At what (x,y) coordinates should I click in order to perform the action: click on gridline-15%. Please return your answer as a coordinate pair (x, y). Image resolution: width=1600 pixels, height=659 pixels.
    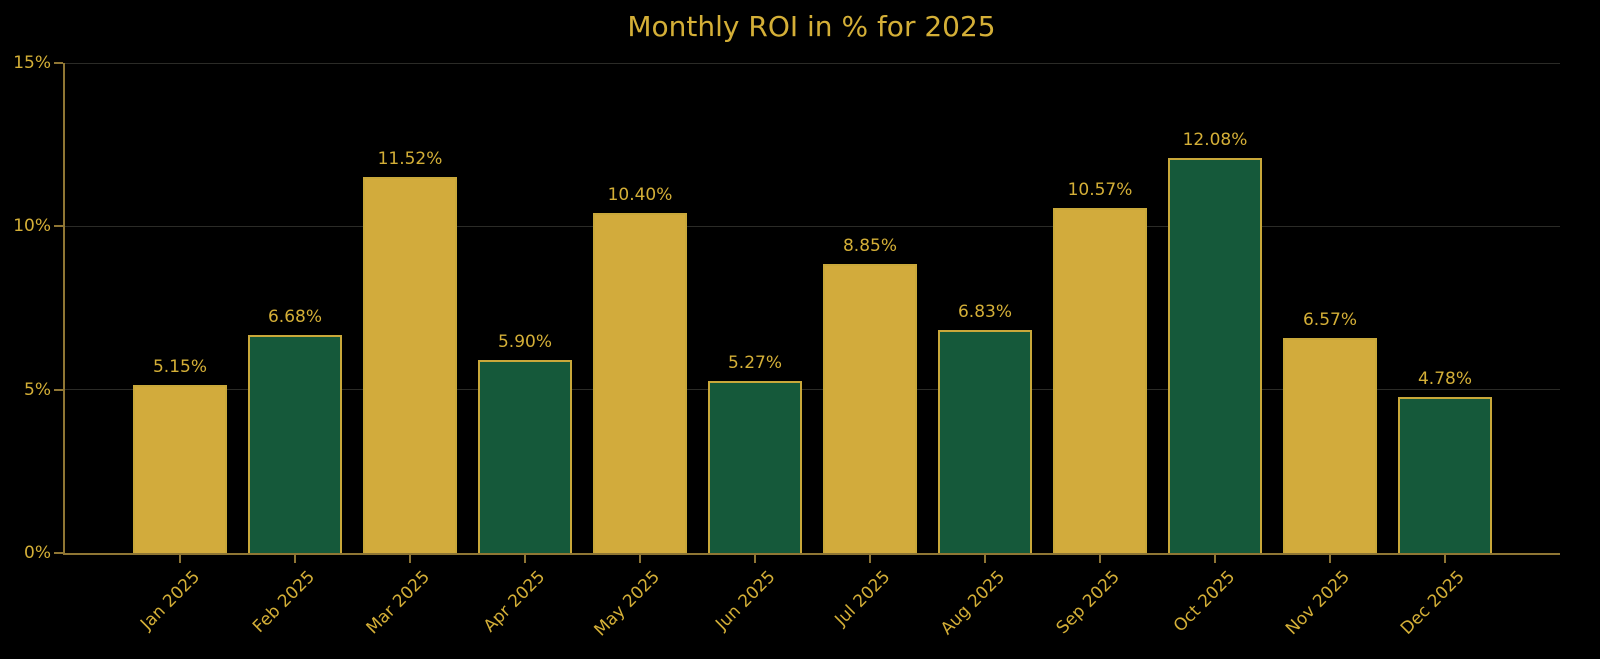
    Looking at the image, I should click on (811, 63).